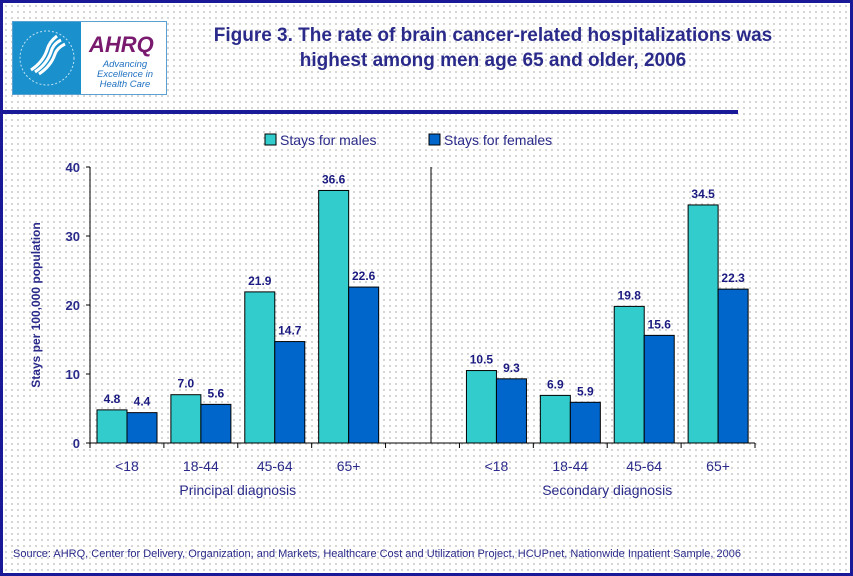 This screenshot has width=853, height=576. Describe the element at coordinates (73, 305) in the screenshot. I see `y-tick-label: 20` at that location.